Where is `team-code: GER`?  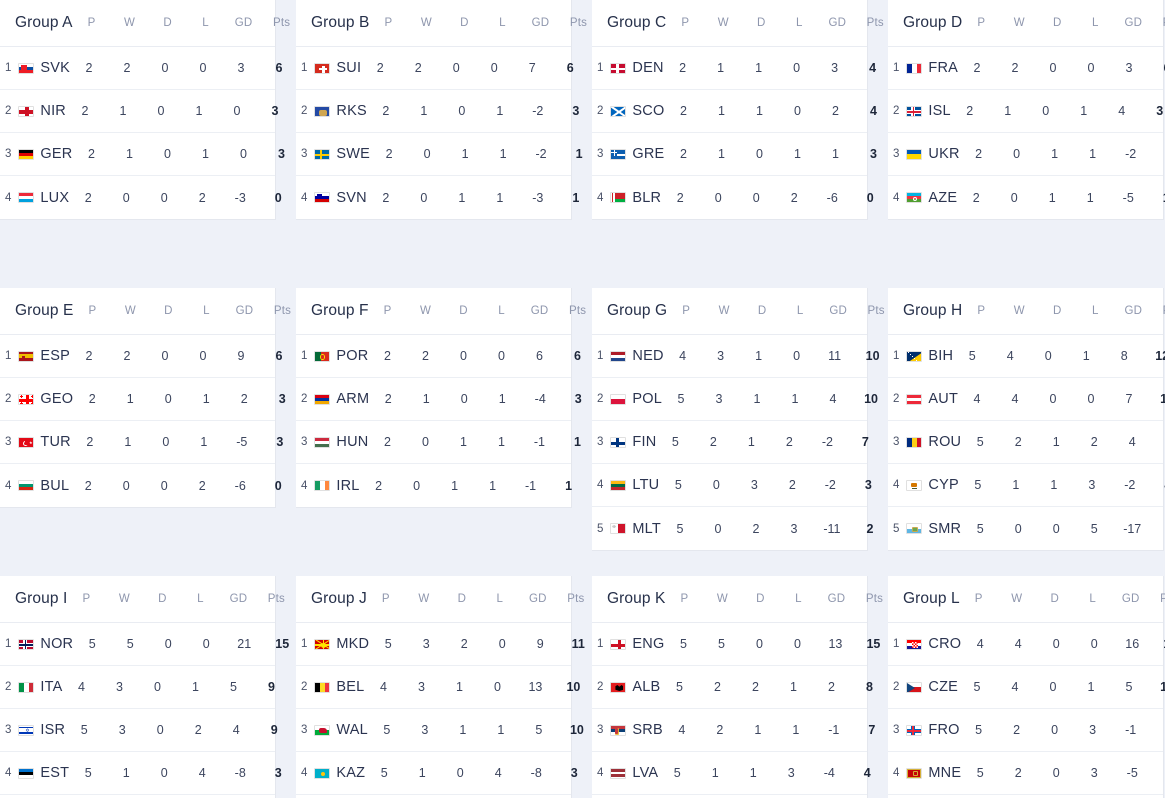
team-code: GER is located at coordinates (56, 154).